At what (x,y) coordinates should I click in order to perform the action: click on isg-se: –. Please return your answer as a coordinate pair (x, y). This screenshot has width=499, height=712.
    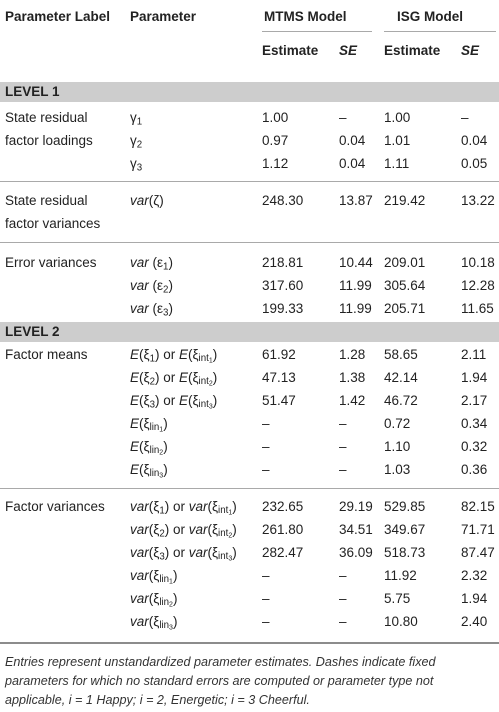
    Looking at the image, I should click on (465, 117).